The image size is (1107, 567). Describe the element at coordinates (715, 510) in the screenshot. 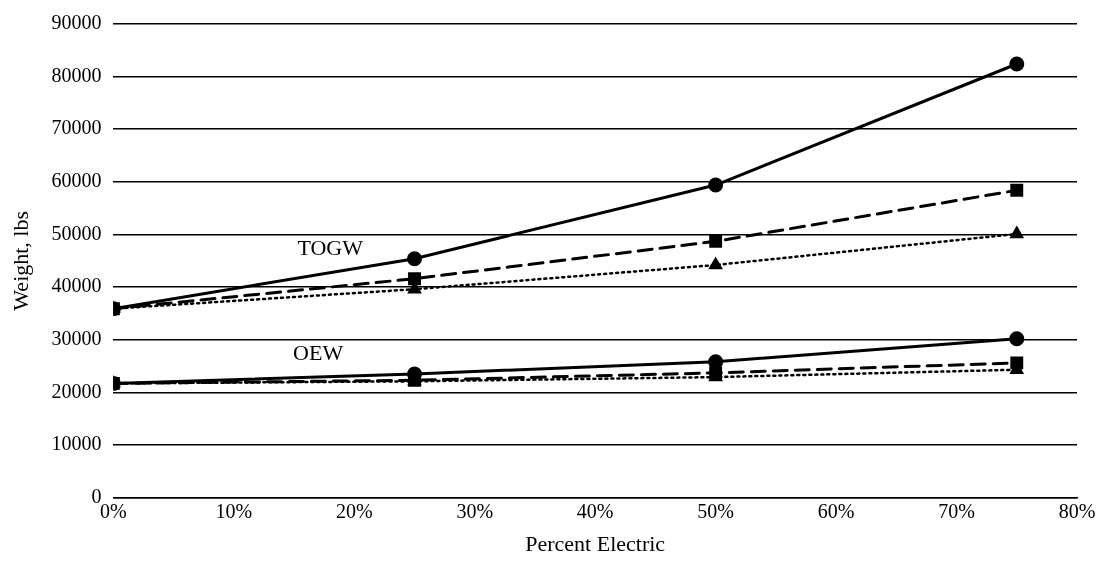

I see `x-tick-label: 50%` at that location.